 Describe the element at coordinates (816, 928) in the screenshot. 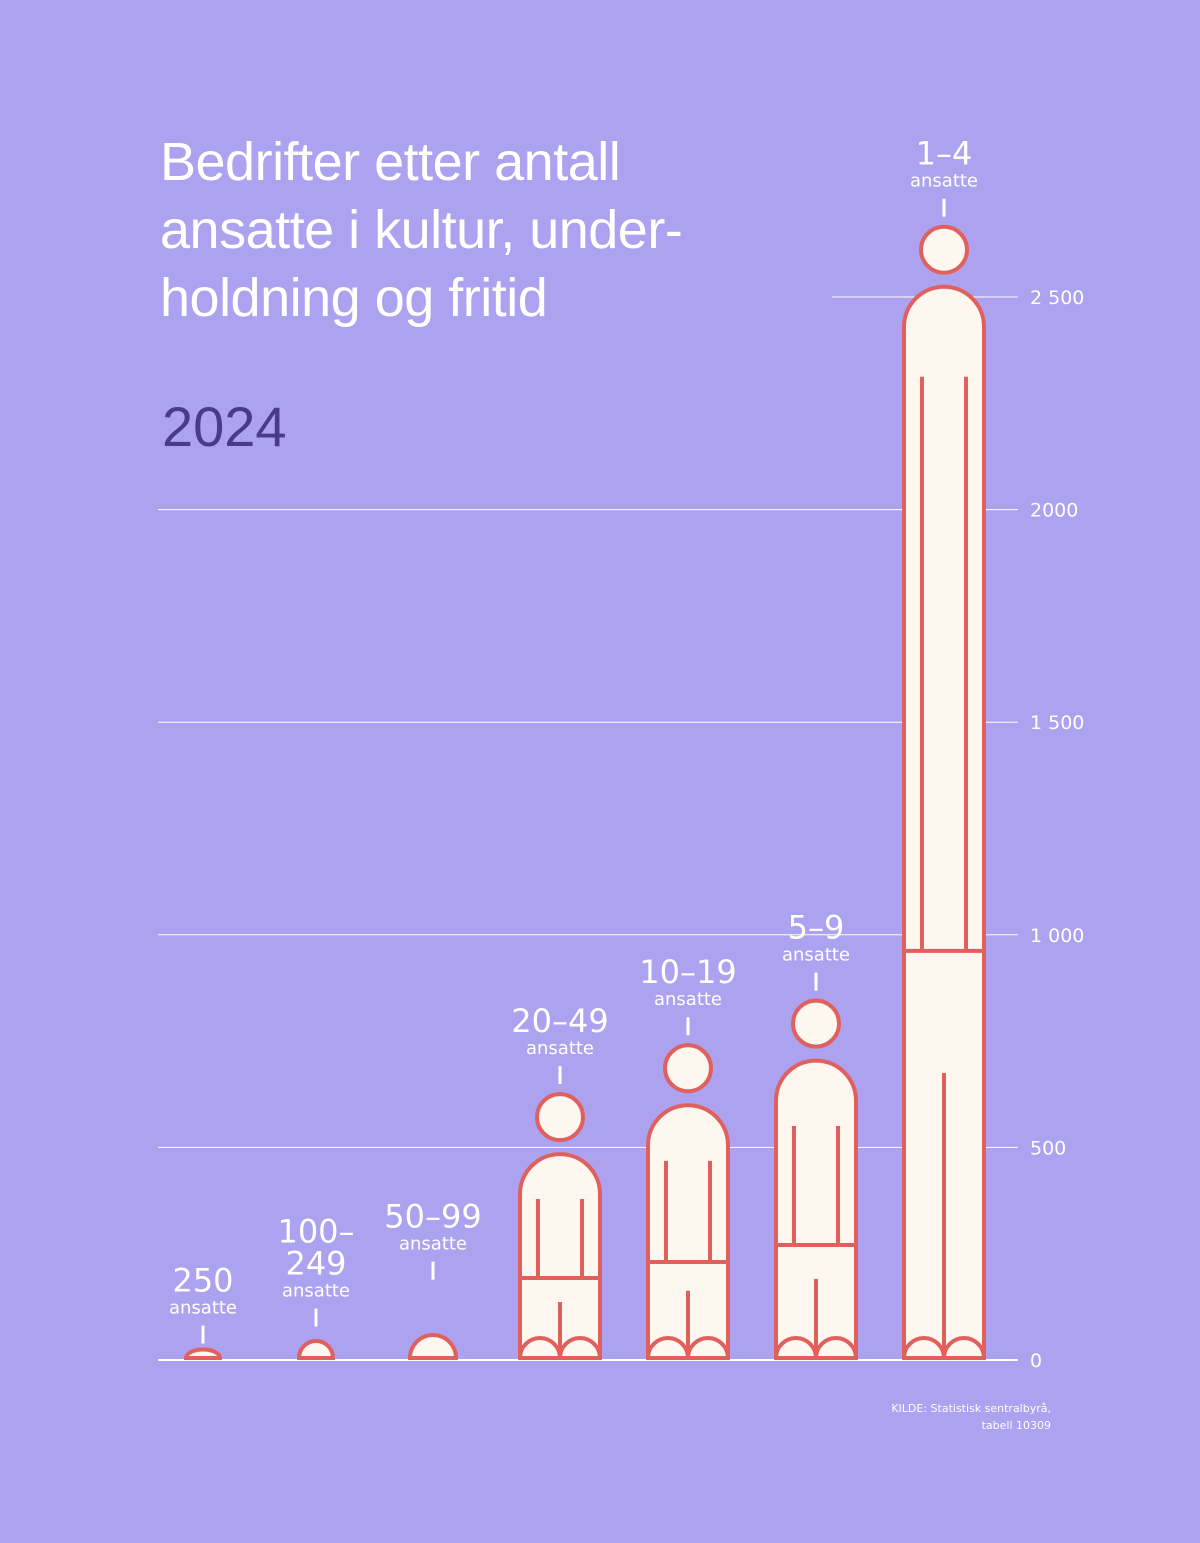

I see `category-label: 5–9` at that location.